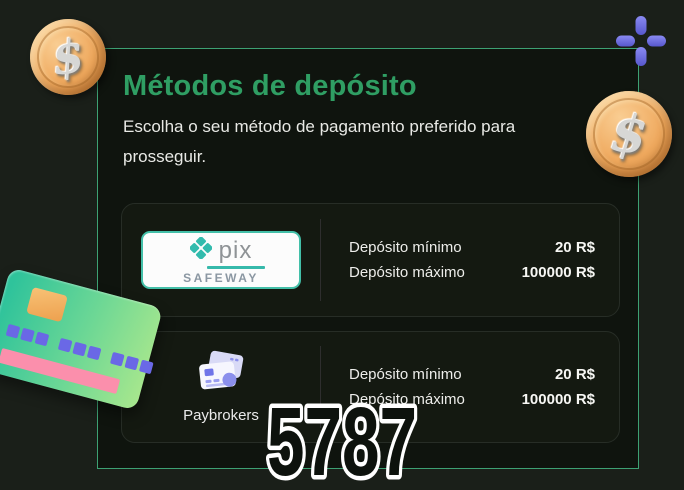 Image resolution: width=684 pixels, height=490 pixels. What do you see at coordinates (221, 278) in the screenshot?
I see `safeway-text: SAFEWAY` at bounding box center [221, 278].